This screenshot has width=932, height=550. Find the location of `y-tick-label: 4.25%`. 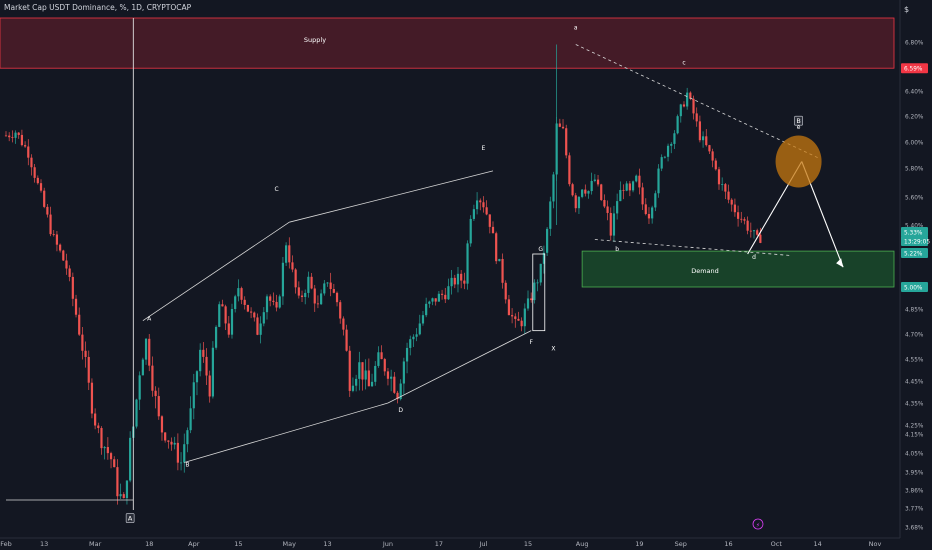

y-tick-label: 4.25% is located at coordinates (914, 427).